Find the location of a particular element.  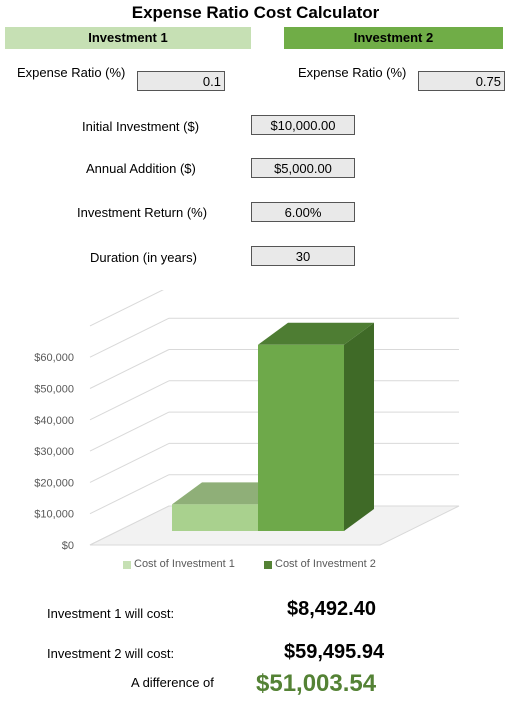

y-tick-label: $60,000 is located at coordinates (54, 358).